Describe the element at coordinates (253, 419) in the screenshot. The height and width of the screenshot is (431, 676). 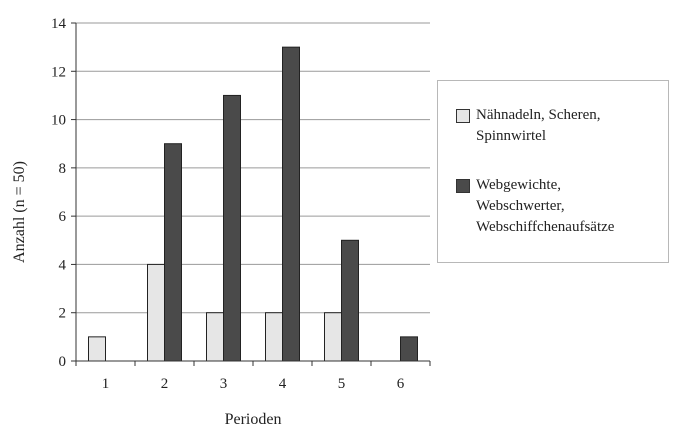
I see `x-axis-label: Perioden` at that location.